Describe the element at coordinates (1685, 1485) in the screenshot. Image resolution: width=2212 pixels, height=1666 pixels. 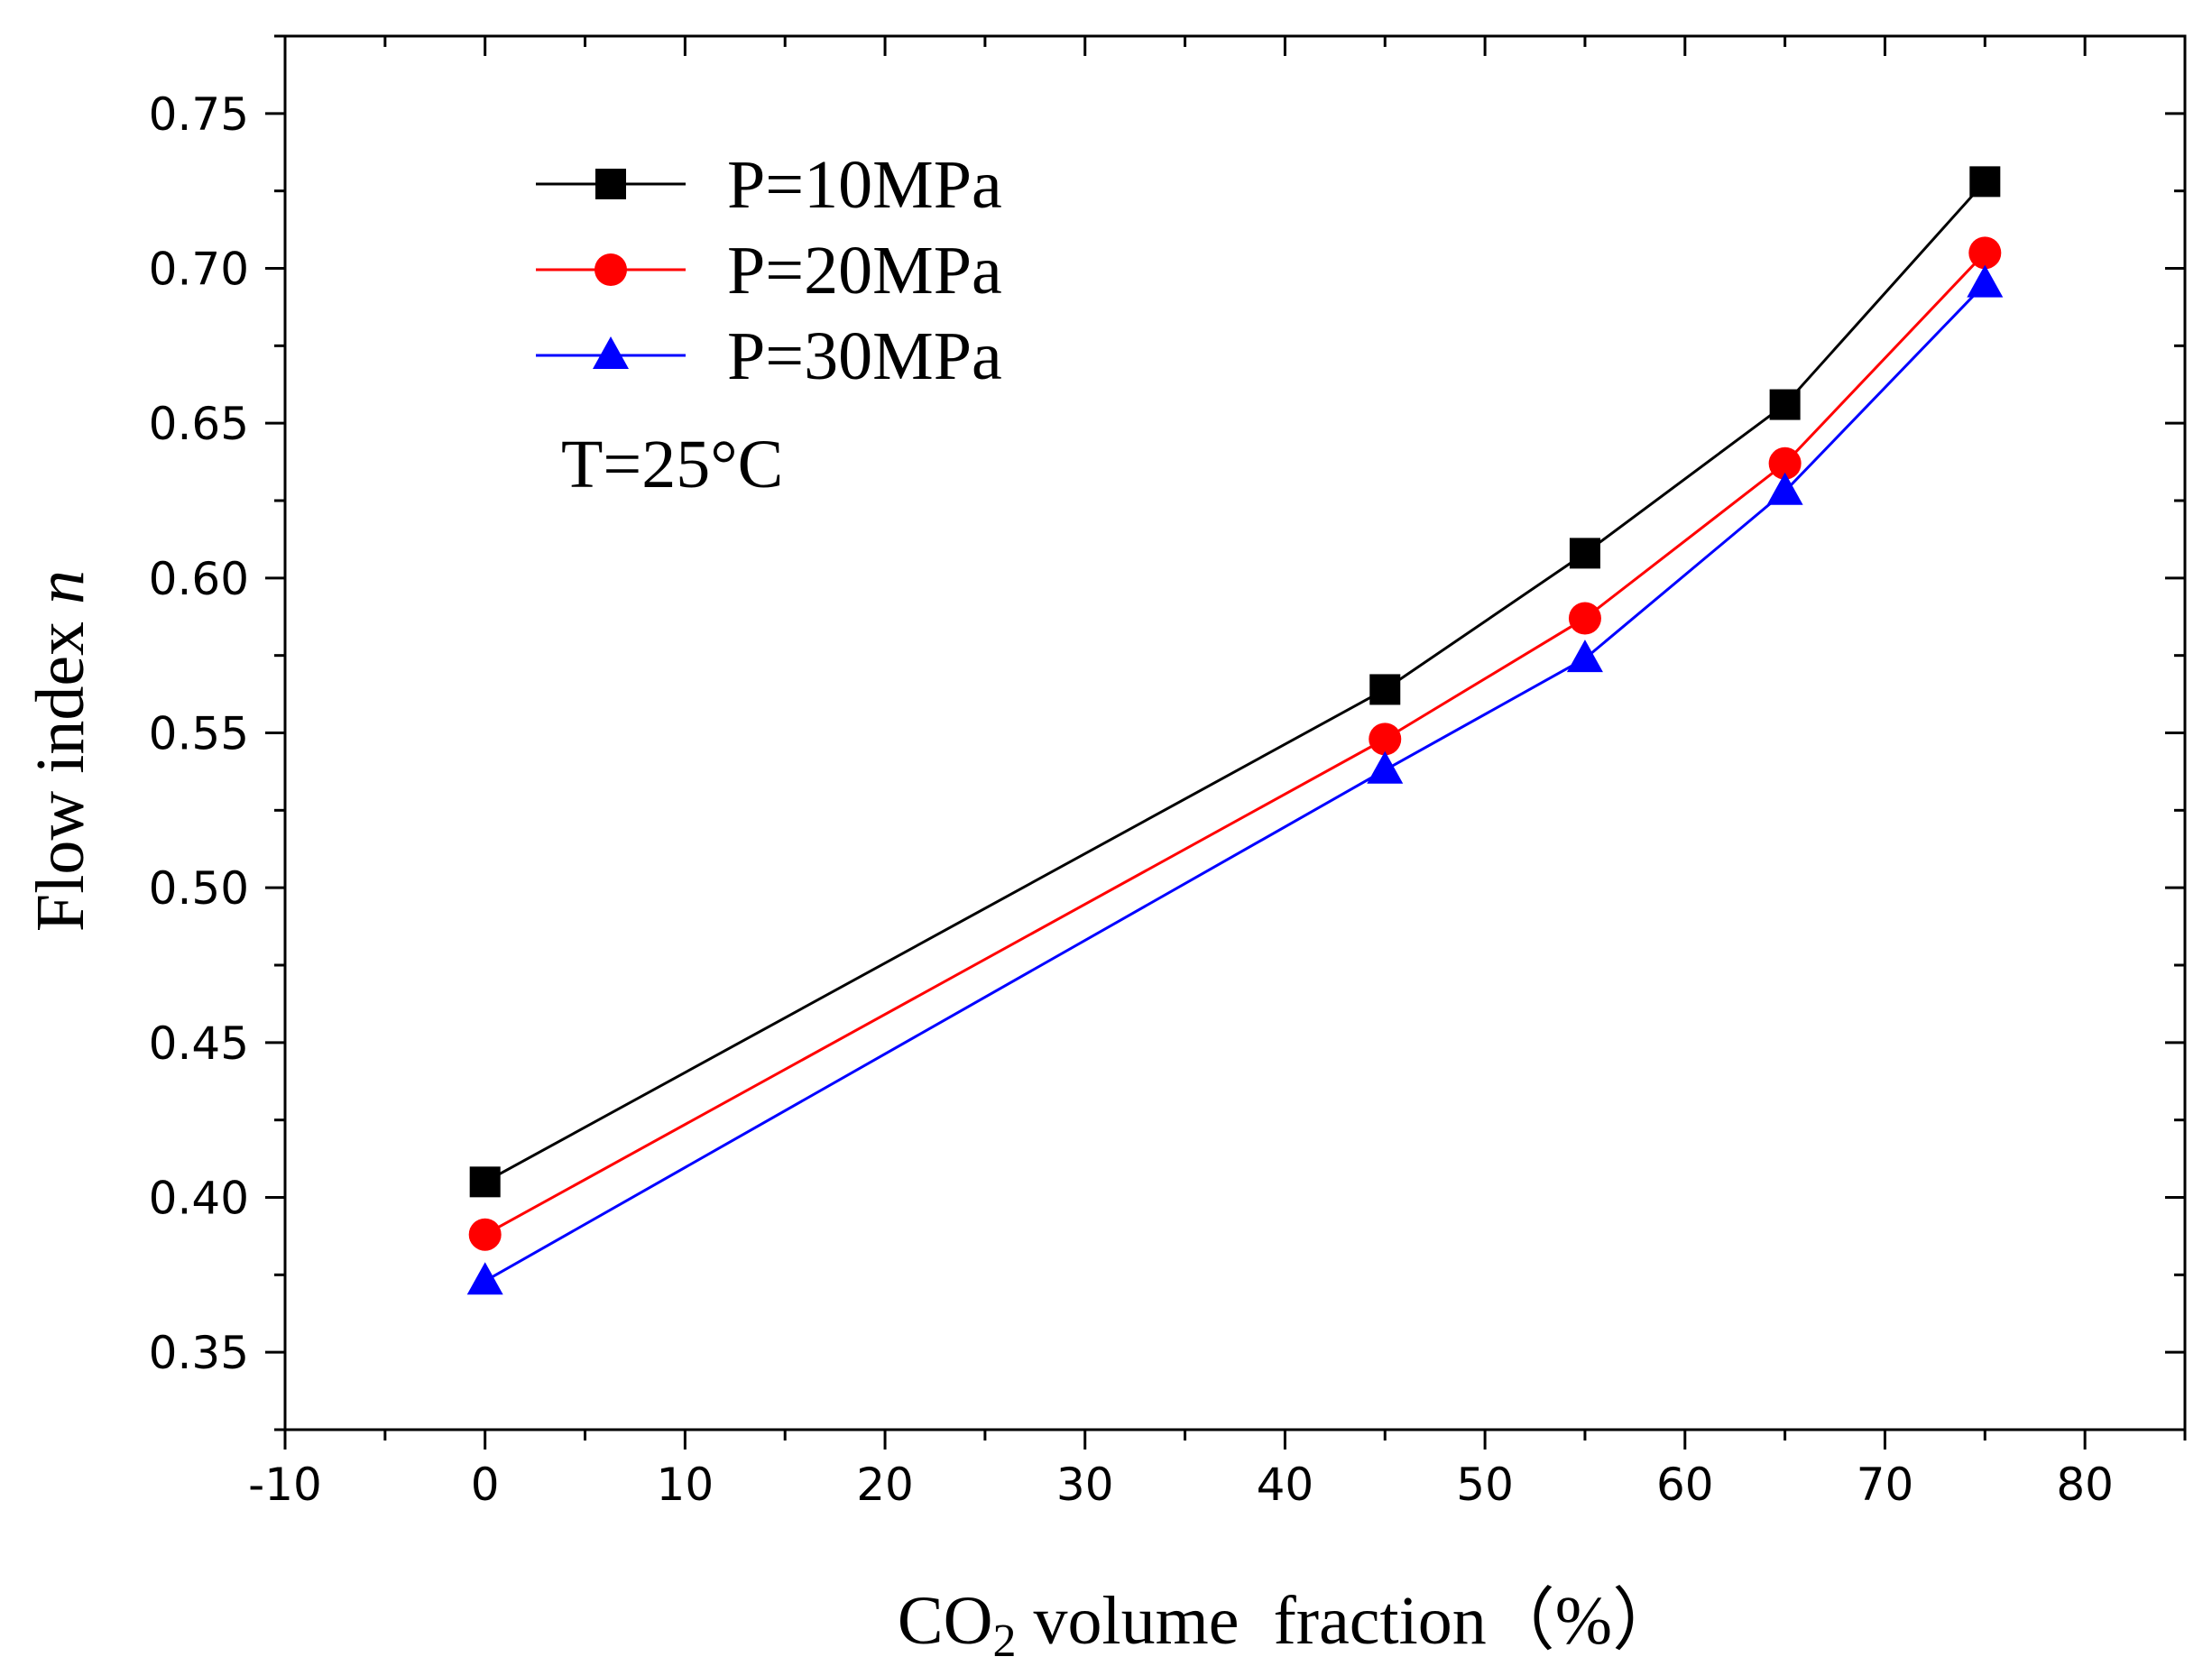
I see `x-tick-label: 60` at that location.